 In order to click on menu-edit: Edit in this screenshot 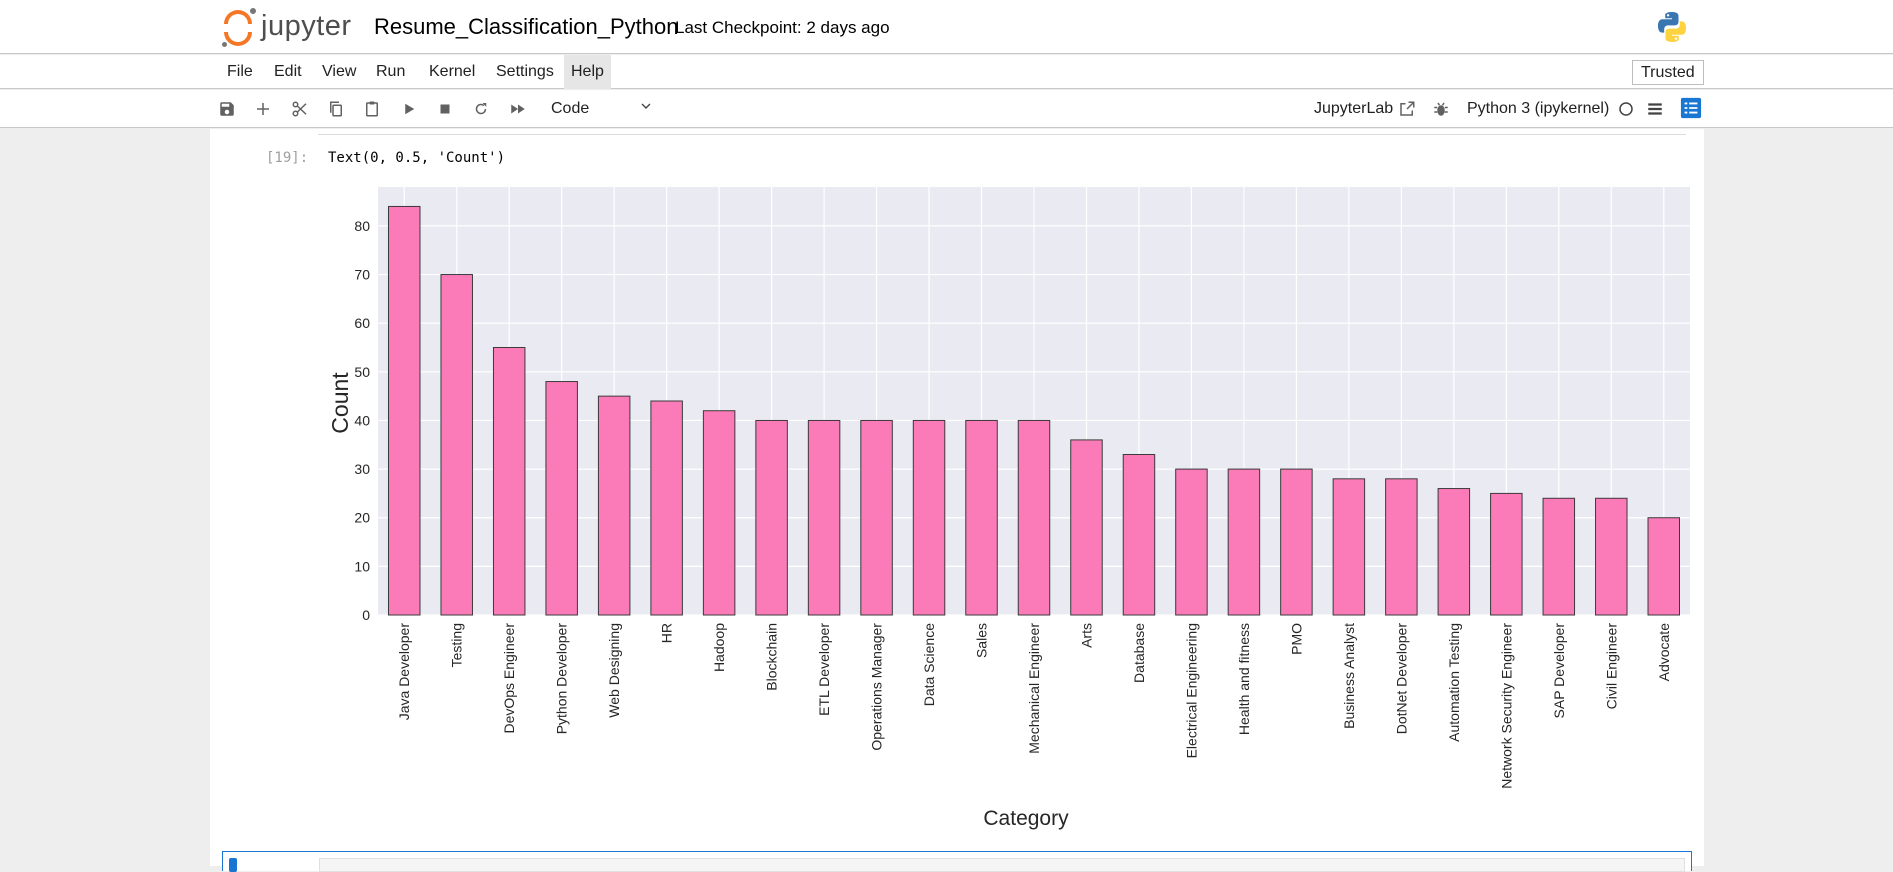, I will do `click(288, 71)`.